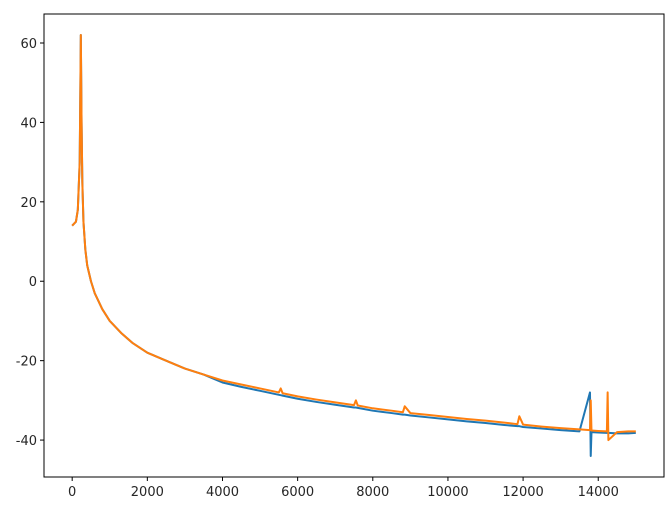 The height and width of the screenshot is (523, 672). I want to click on y-tick-label: -20, so click(26, 362).